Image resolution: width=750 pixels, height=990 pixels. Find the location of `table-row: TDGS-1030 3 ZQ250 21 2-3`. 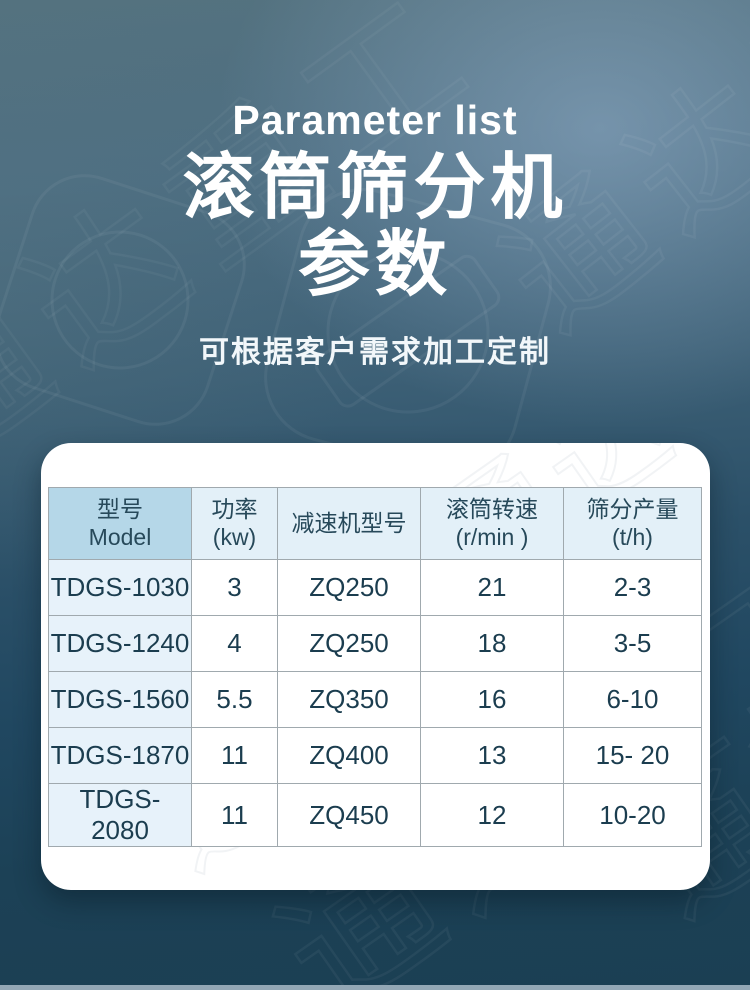

table-row: TDGS-1030 3 ZQ250 21 2-3 is located at coordinates (375, 587).